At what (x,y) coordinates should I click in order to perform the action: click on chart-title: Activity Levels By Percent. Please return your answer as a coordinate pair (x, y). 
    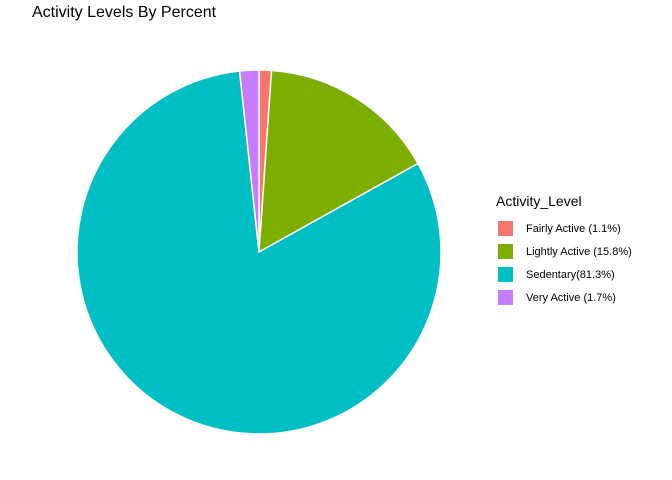
    Looking at the image, I should click on (124, 12).